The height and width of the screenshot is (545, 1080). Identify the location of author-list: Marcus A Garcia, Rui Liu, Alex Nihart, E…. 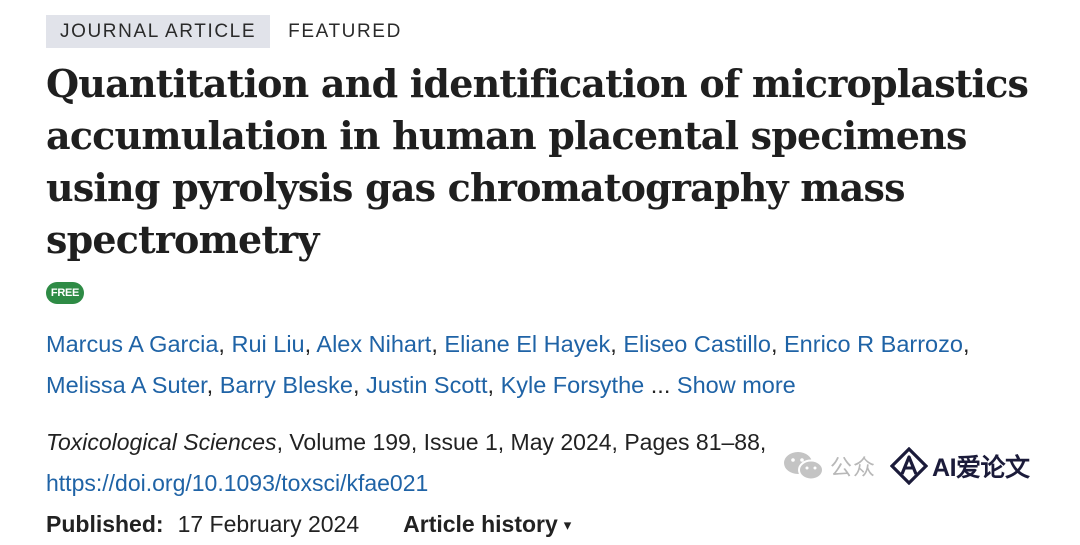
(551, 365).